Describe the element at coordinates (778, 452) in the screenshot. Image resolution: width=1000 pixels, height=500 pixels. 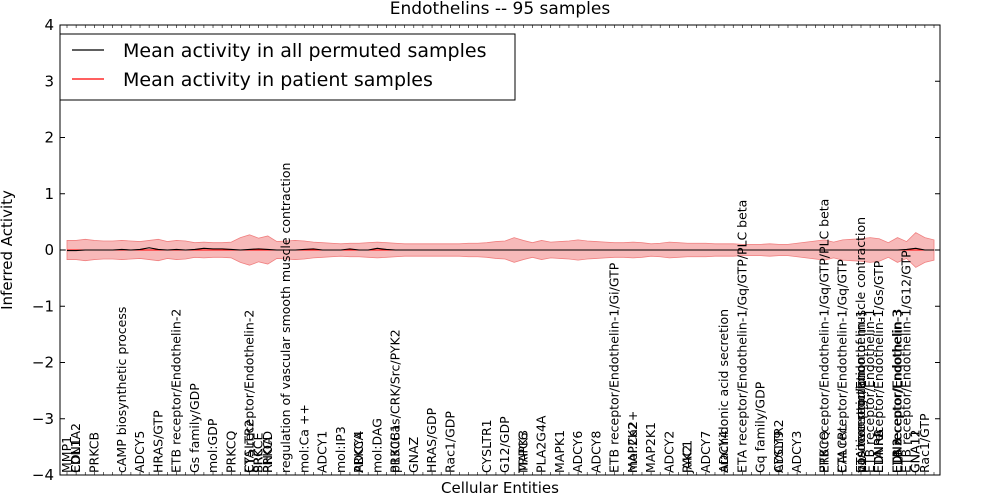
I see `x-entity-label: ADCY9` at that location.